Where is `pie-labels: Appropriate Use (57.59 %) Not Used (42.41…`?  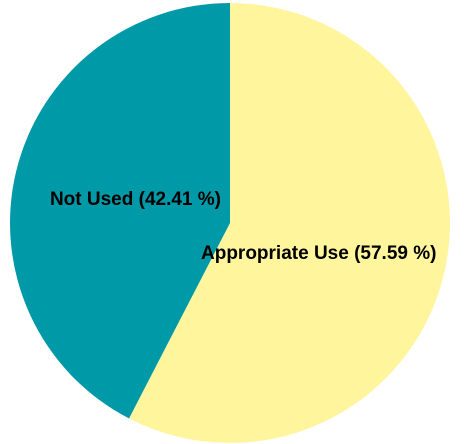
pie-labels: Appropriate Use (57.59 %) Not Used (42.41… is located at coordinates (243, 226).